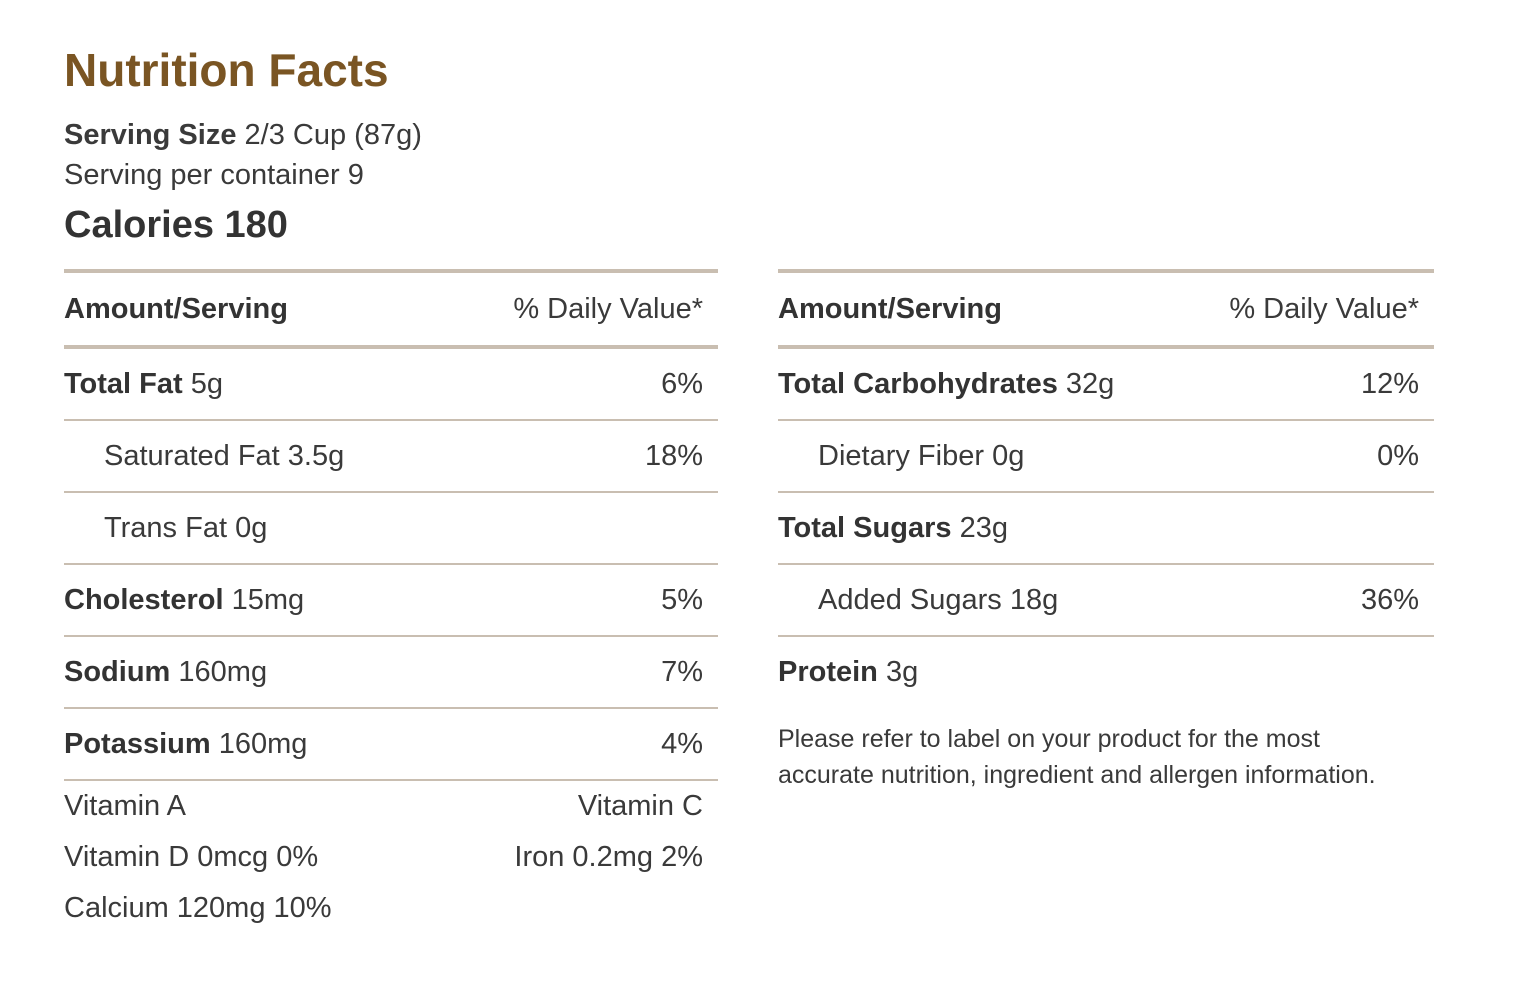 This screenshot has width=1534, height=1000. I want to click on table-row: Sodium 160mg 7%, so click(391, 673).